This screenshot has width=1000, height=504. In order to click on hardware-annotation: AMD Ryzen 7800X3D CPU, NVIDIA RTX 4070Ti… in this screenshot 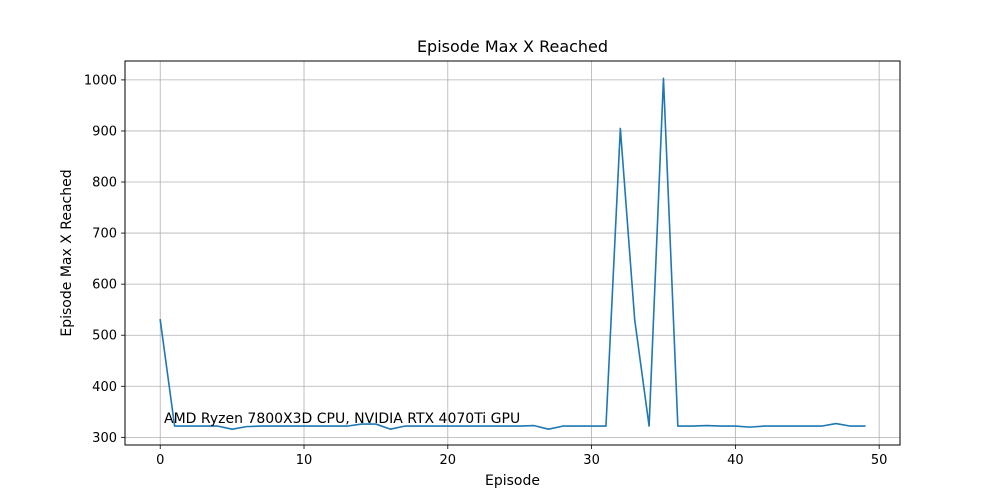, I will do `click(342, 419)`.